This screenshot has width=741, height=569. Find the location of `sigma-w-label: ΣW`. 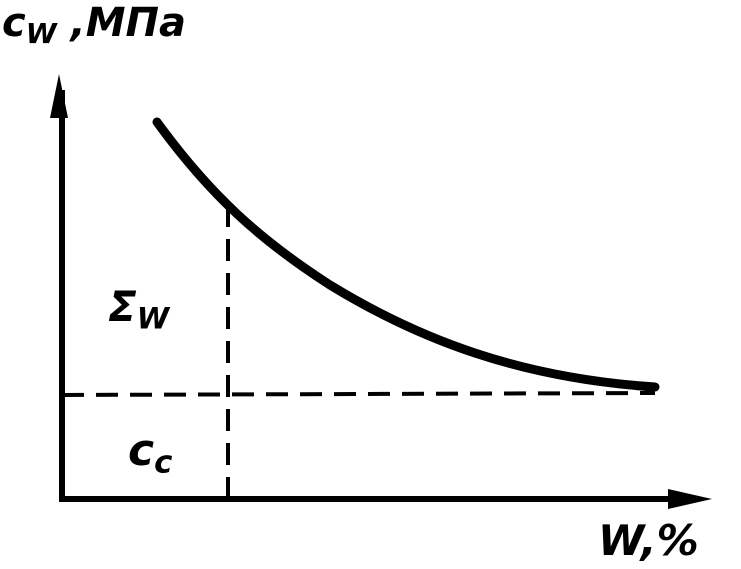

sigma-w-label: ΣW is located at coordinates (138, 308).